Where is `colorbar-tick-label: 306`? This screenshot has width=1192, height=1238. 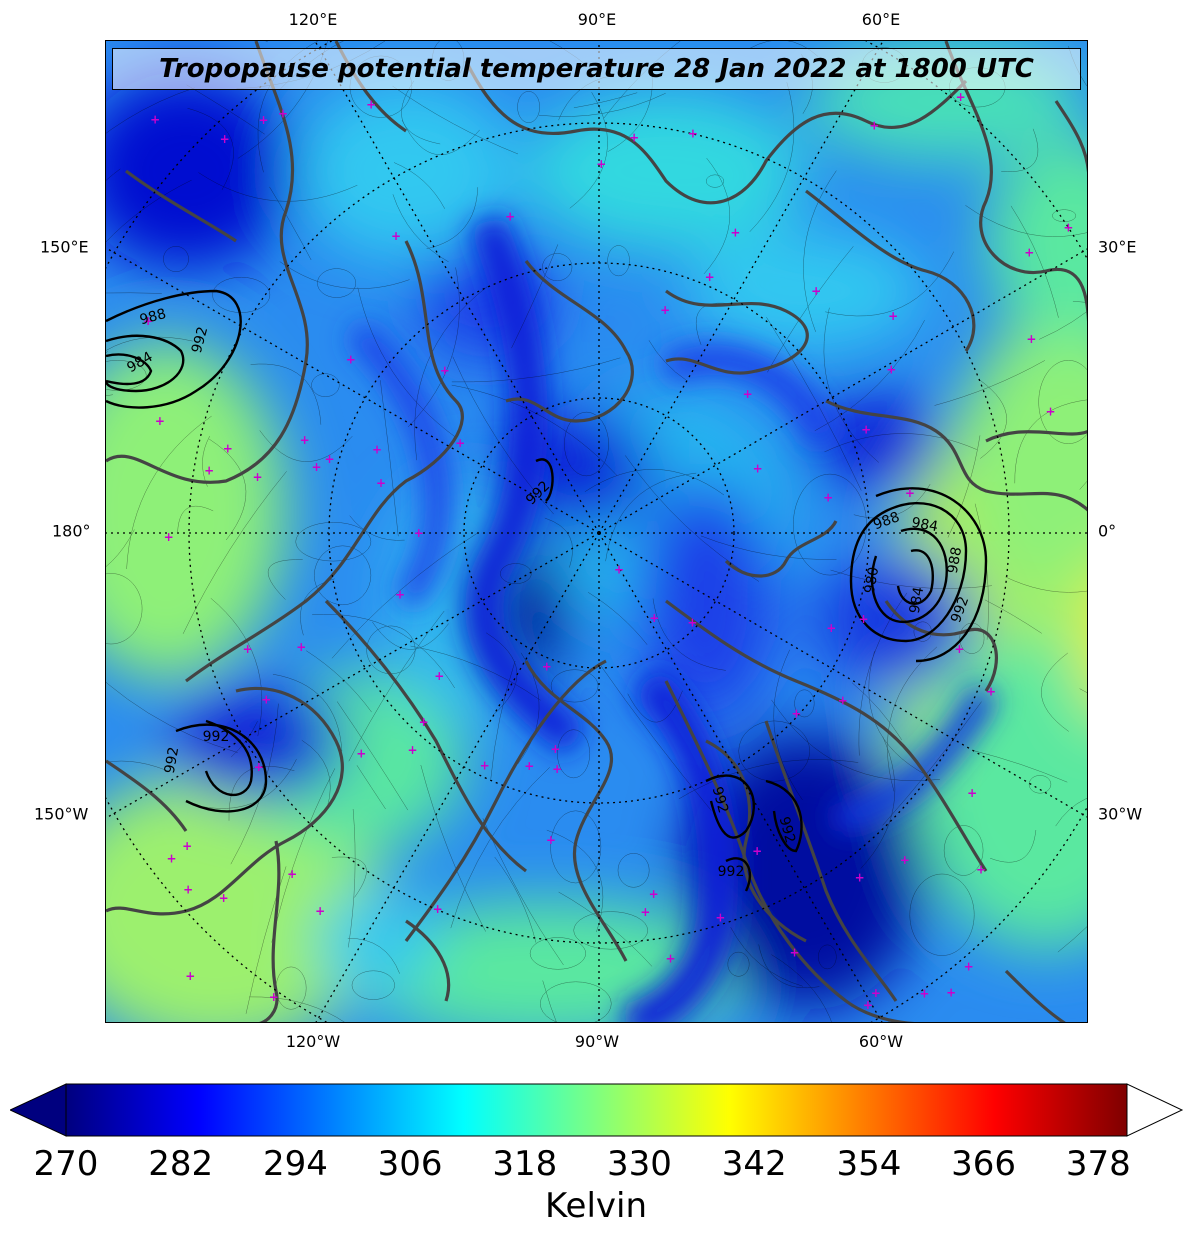 colorbar-tick-label: 306 is located at coordinates (410, 1164).